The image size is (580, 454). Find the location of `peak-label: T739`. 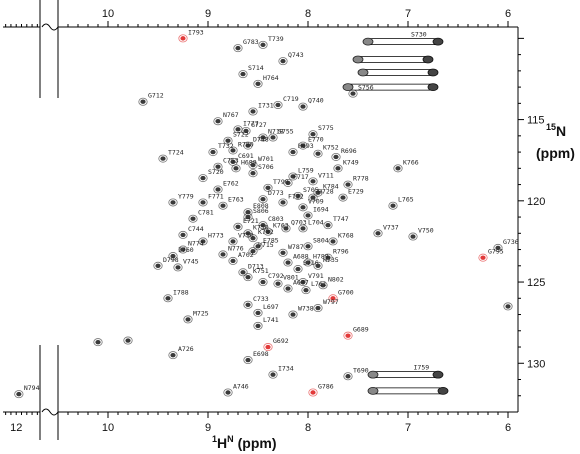

peak-label: T739 is located at coordinates (276, 39).